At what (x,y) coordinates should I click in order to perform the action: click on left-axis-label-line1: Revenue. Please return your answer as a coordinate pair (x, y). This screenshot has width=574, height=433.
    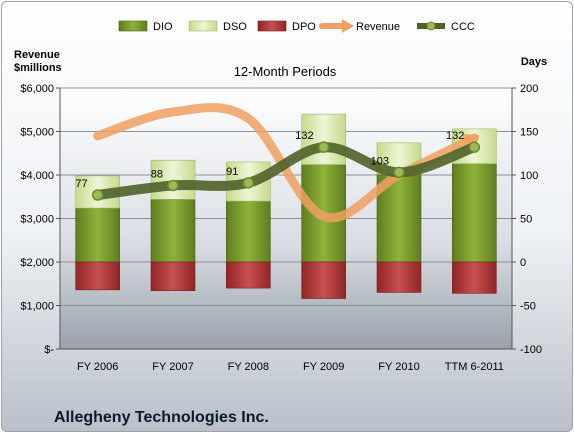
    Looking at the image, I should click on (37, 55).